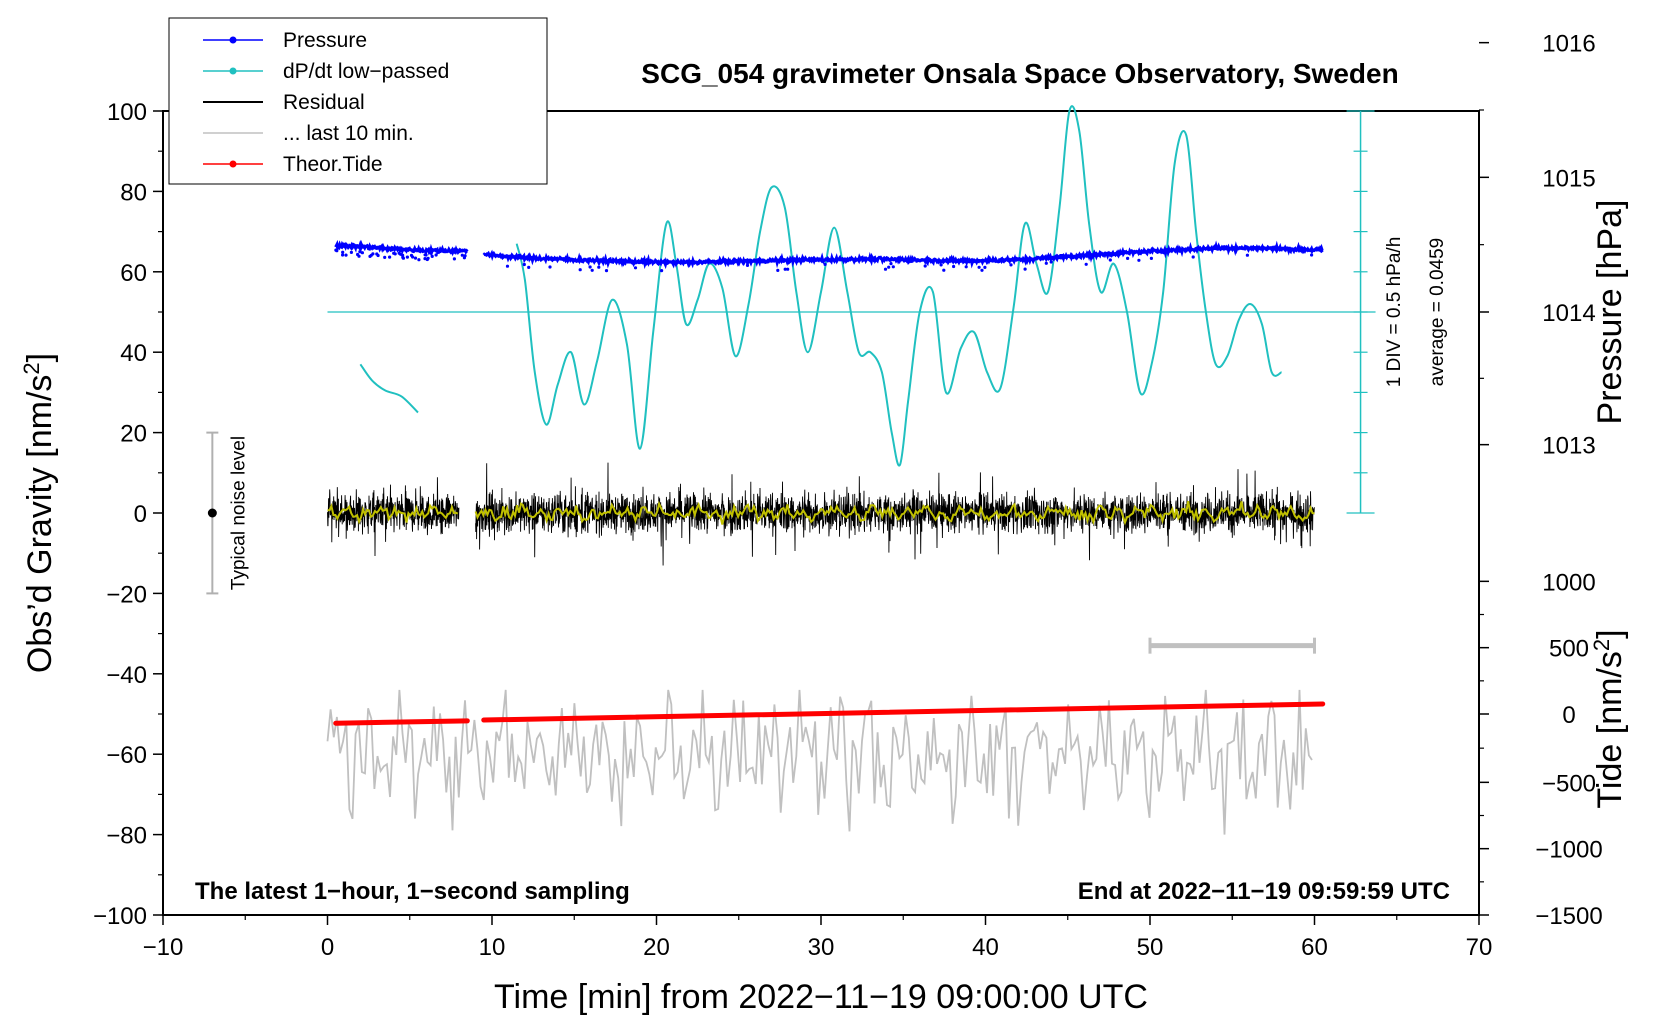 This screenshot has width=1660, height=1020. What do you see at coordinates (1568, 916) in the screenshot?
I see `tide-tick-label: −1500` at bounding box center [1568, 916].